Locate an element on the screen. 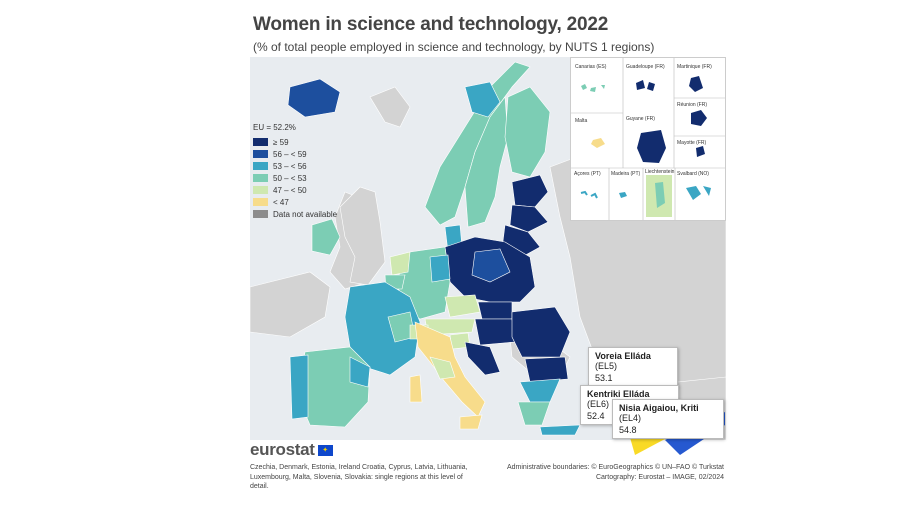  region-hungary is located at coordinates (495, 332).